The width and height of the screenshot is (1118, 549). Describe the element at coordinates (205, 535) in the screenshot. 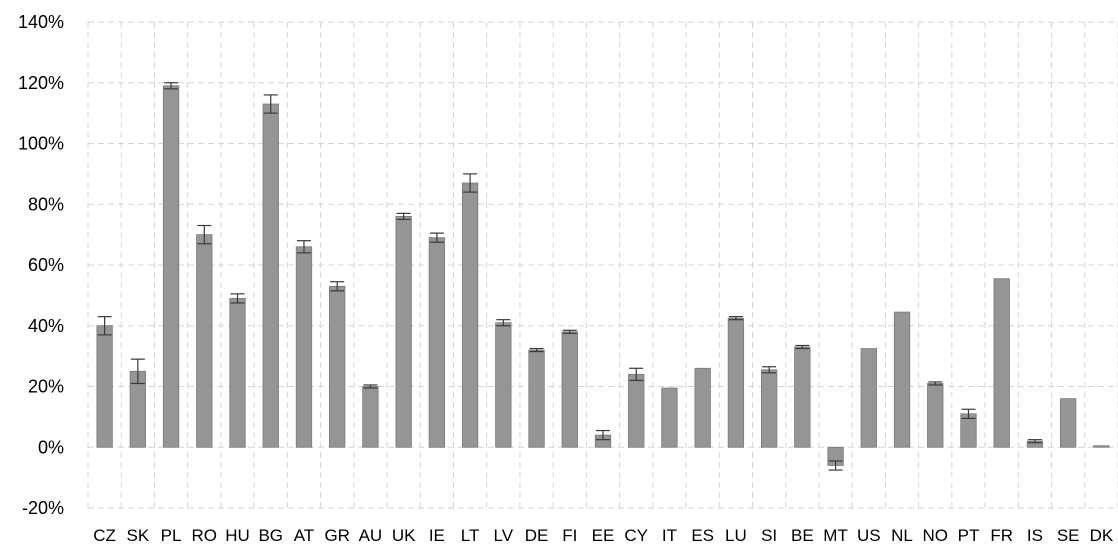

I see `x-tick-label-ro: RO` at that location.